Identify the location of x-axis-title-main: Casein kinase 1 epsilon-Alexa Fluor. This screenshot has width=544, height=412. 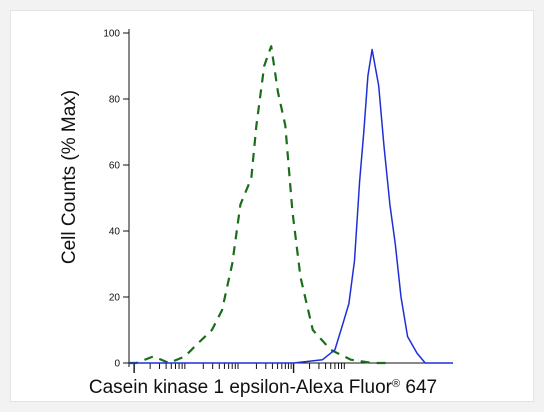
(241, 387).